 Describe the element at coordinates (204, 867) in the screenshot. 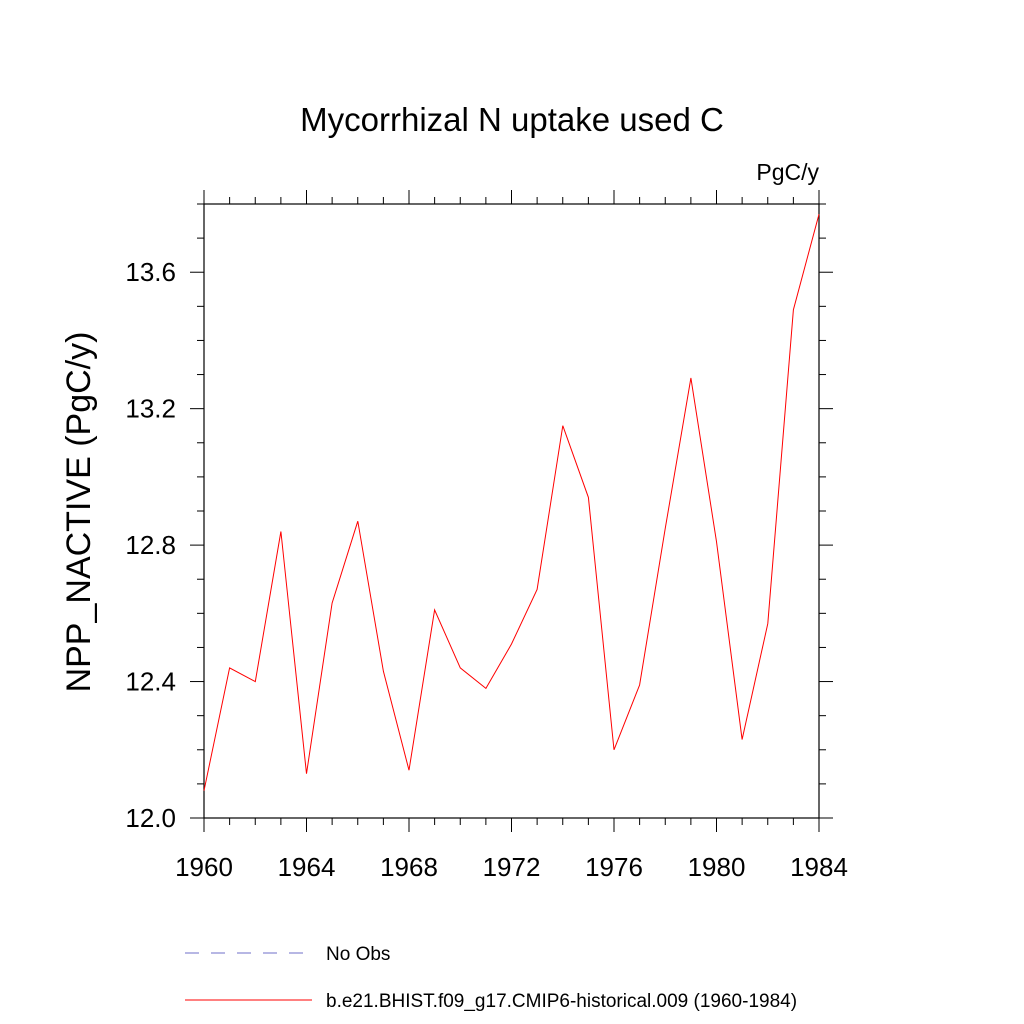

I see `x-tick-label: 1960` at that location.